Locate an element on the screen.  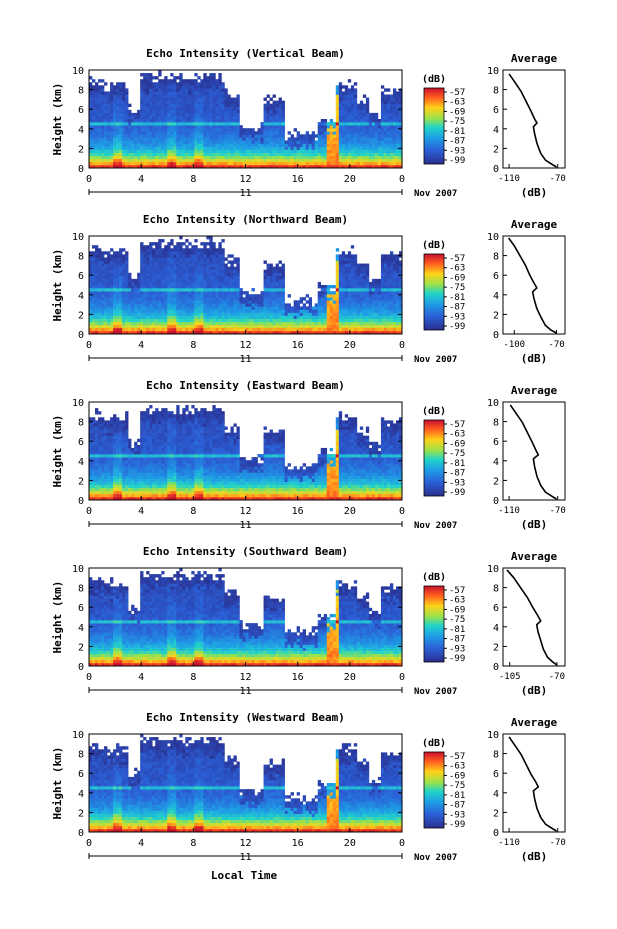
x-tick-label: 8 is located at coordinates (193, 345).